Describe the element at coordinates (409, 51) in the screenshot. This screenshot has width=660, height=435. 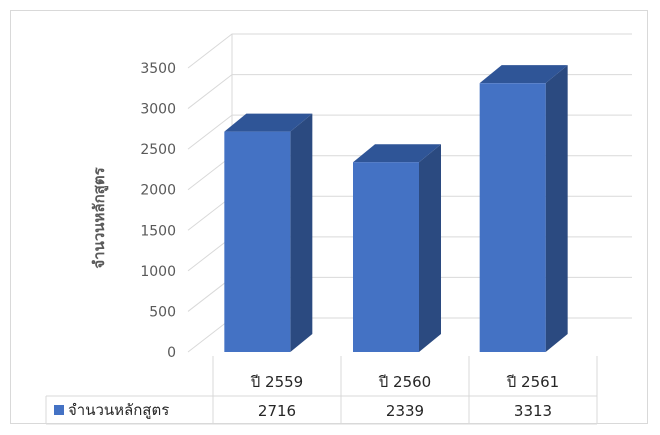
I see `gridline` at that location.